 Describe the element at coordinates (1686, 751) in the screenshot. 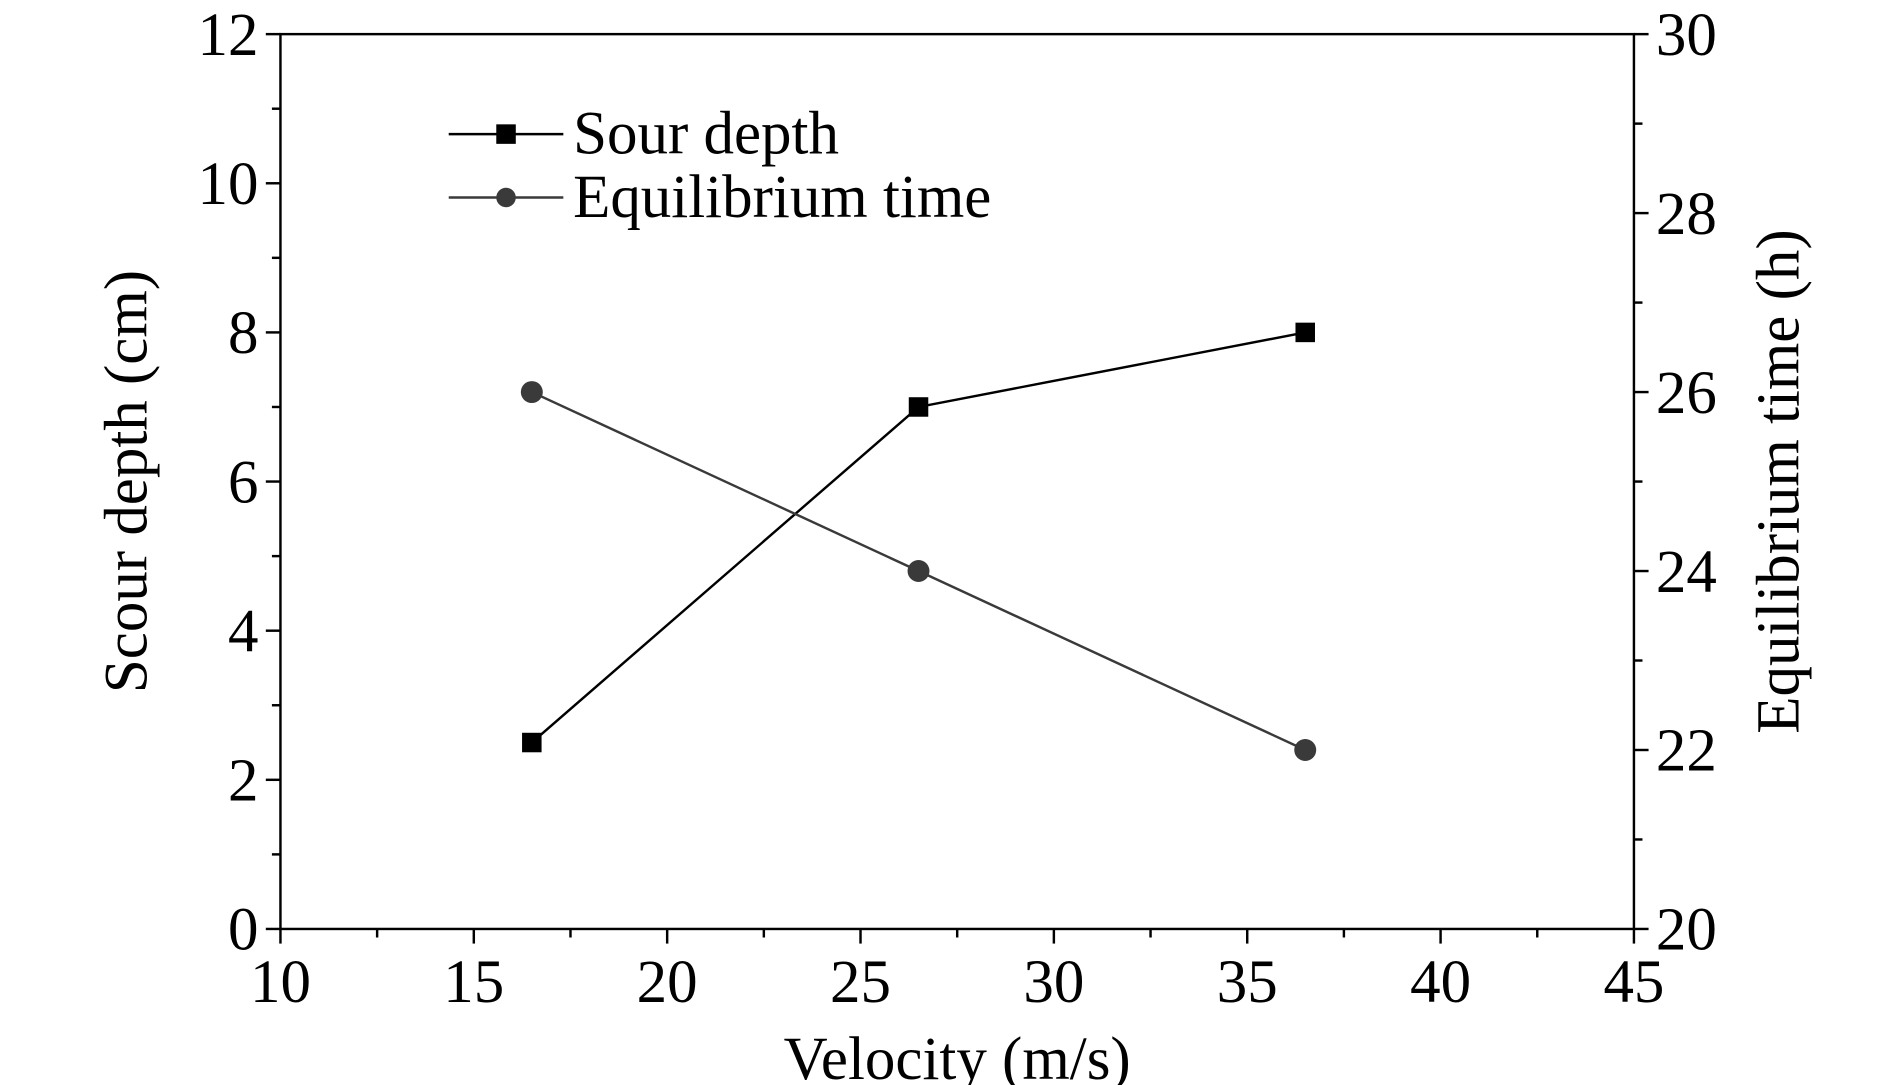

I see `y2-tick-label: 22` at that location.